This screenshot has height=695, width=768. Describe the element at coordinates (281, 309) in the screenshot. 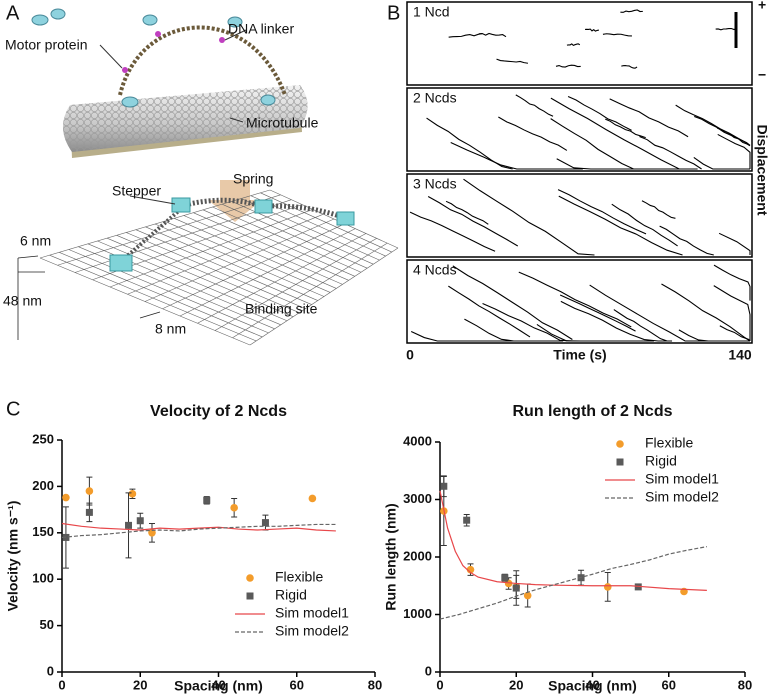

I see `annotation: Binding site` at that location.